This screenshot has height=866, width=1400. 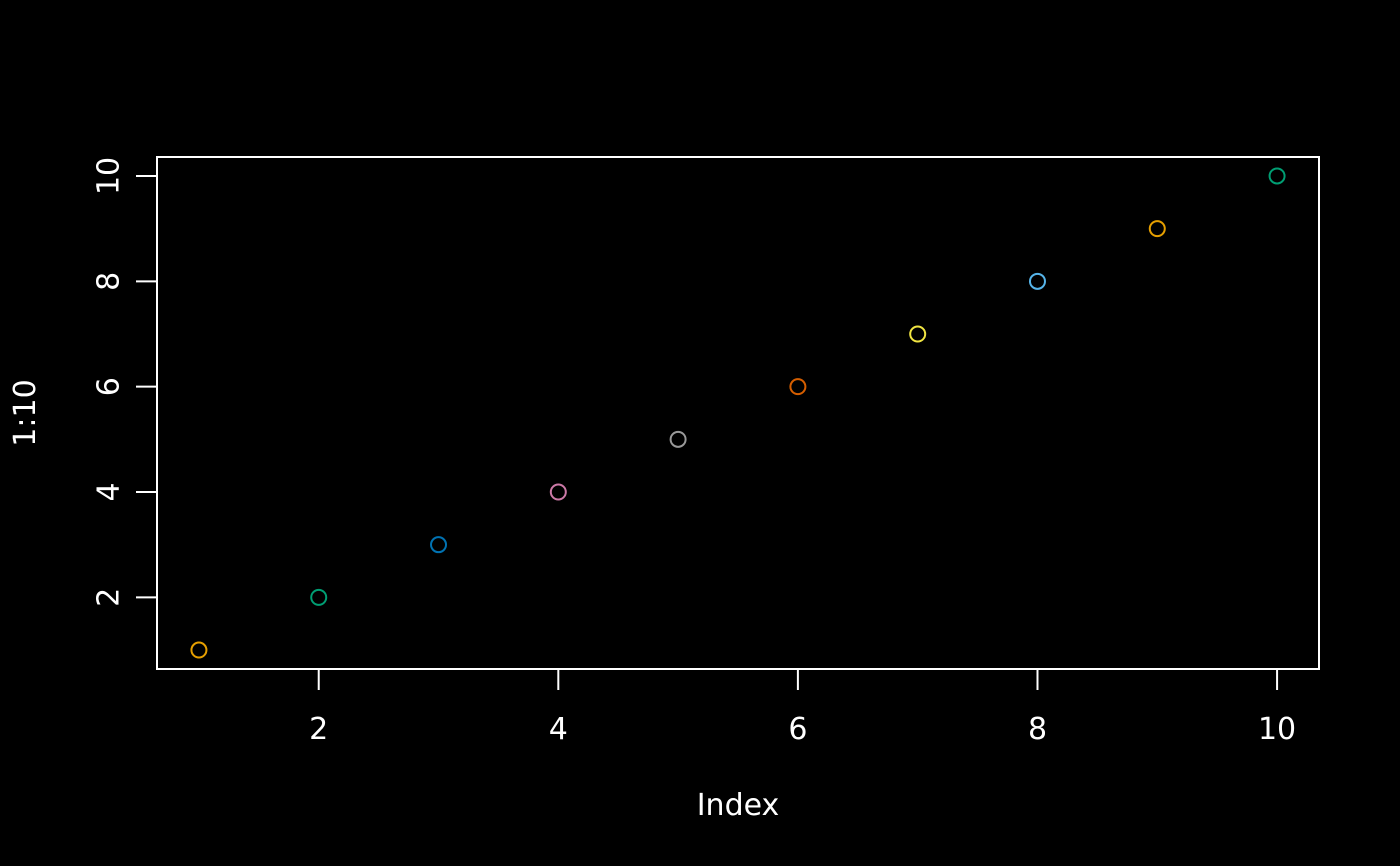 What do you see at coordinates (1037, 729) in the screenshot?
I see `x-tick-label: 8` at bounding box center [1037, 729].